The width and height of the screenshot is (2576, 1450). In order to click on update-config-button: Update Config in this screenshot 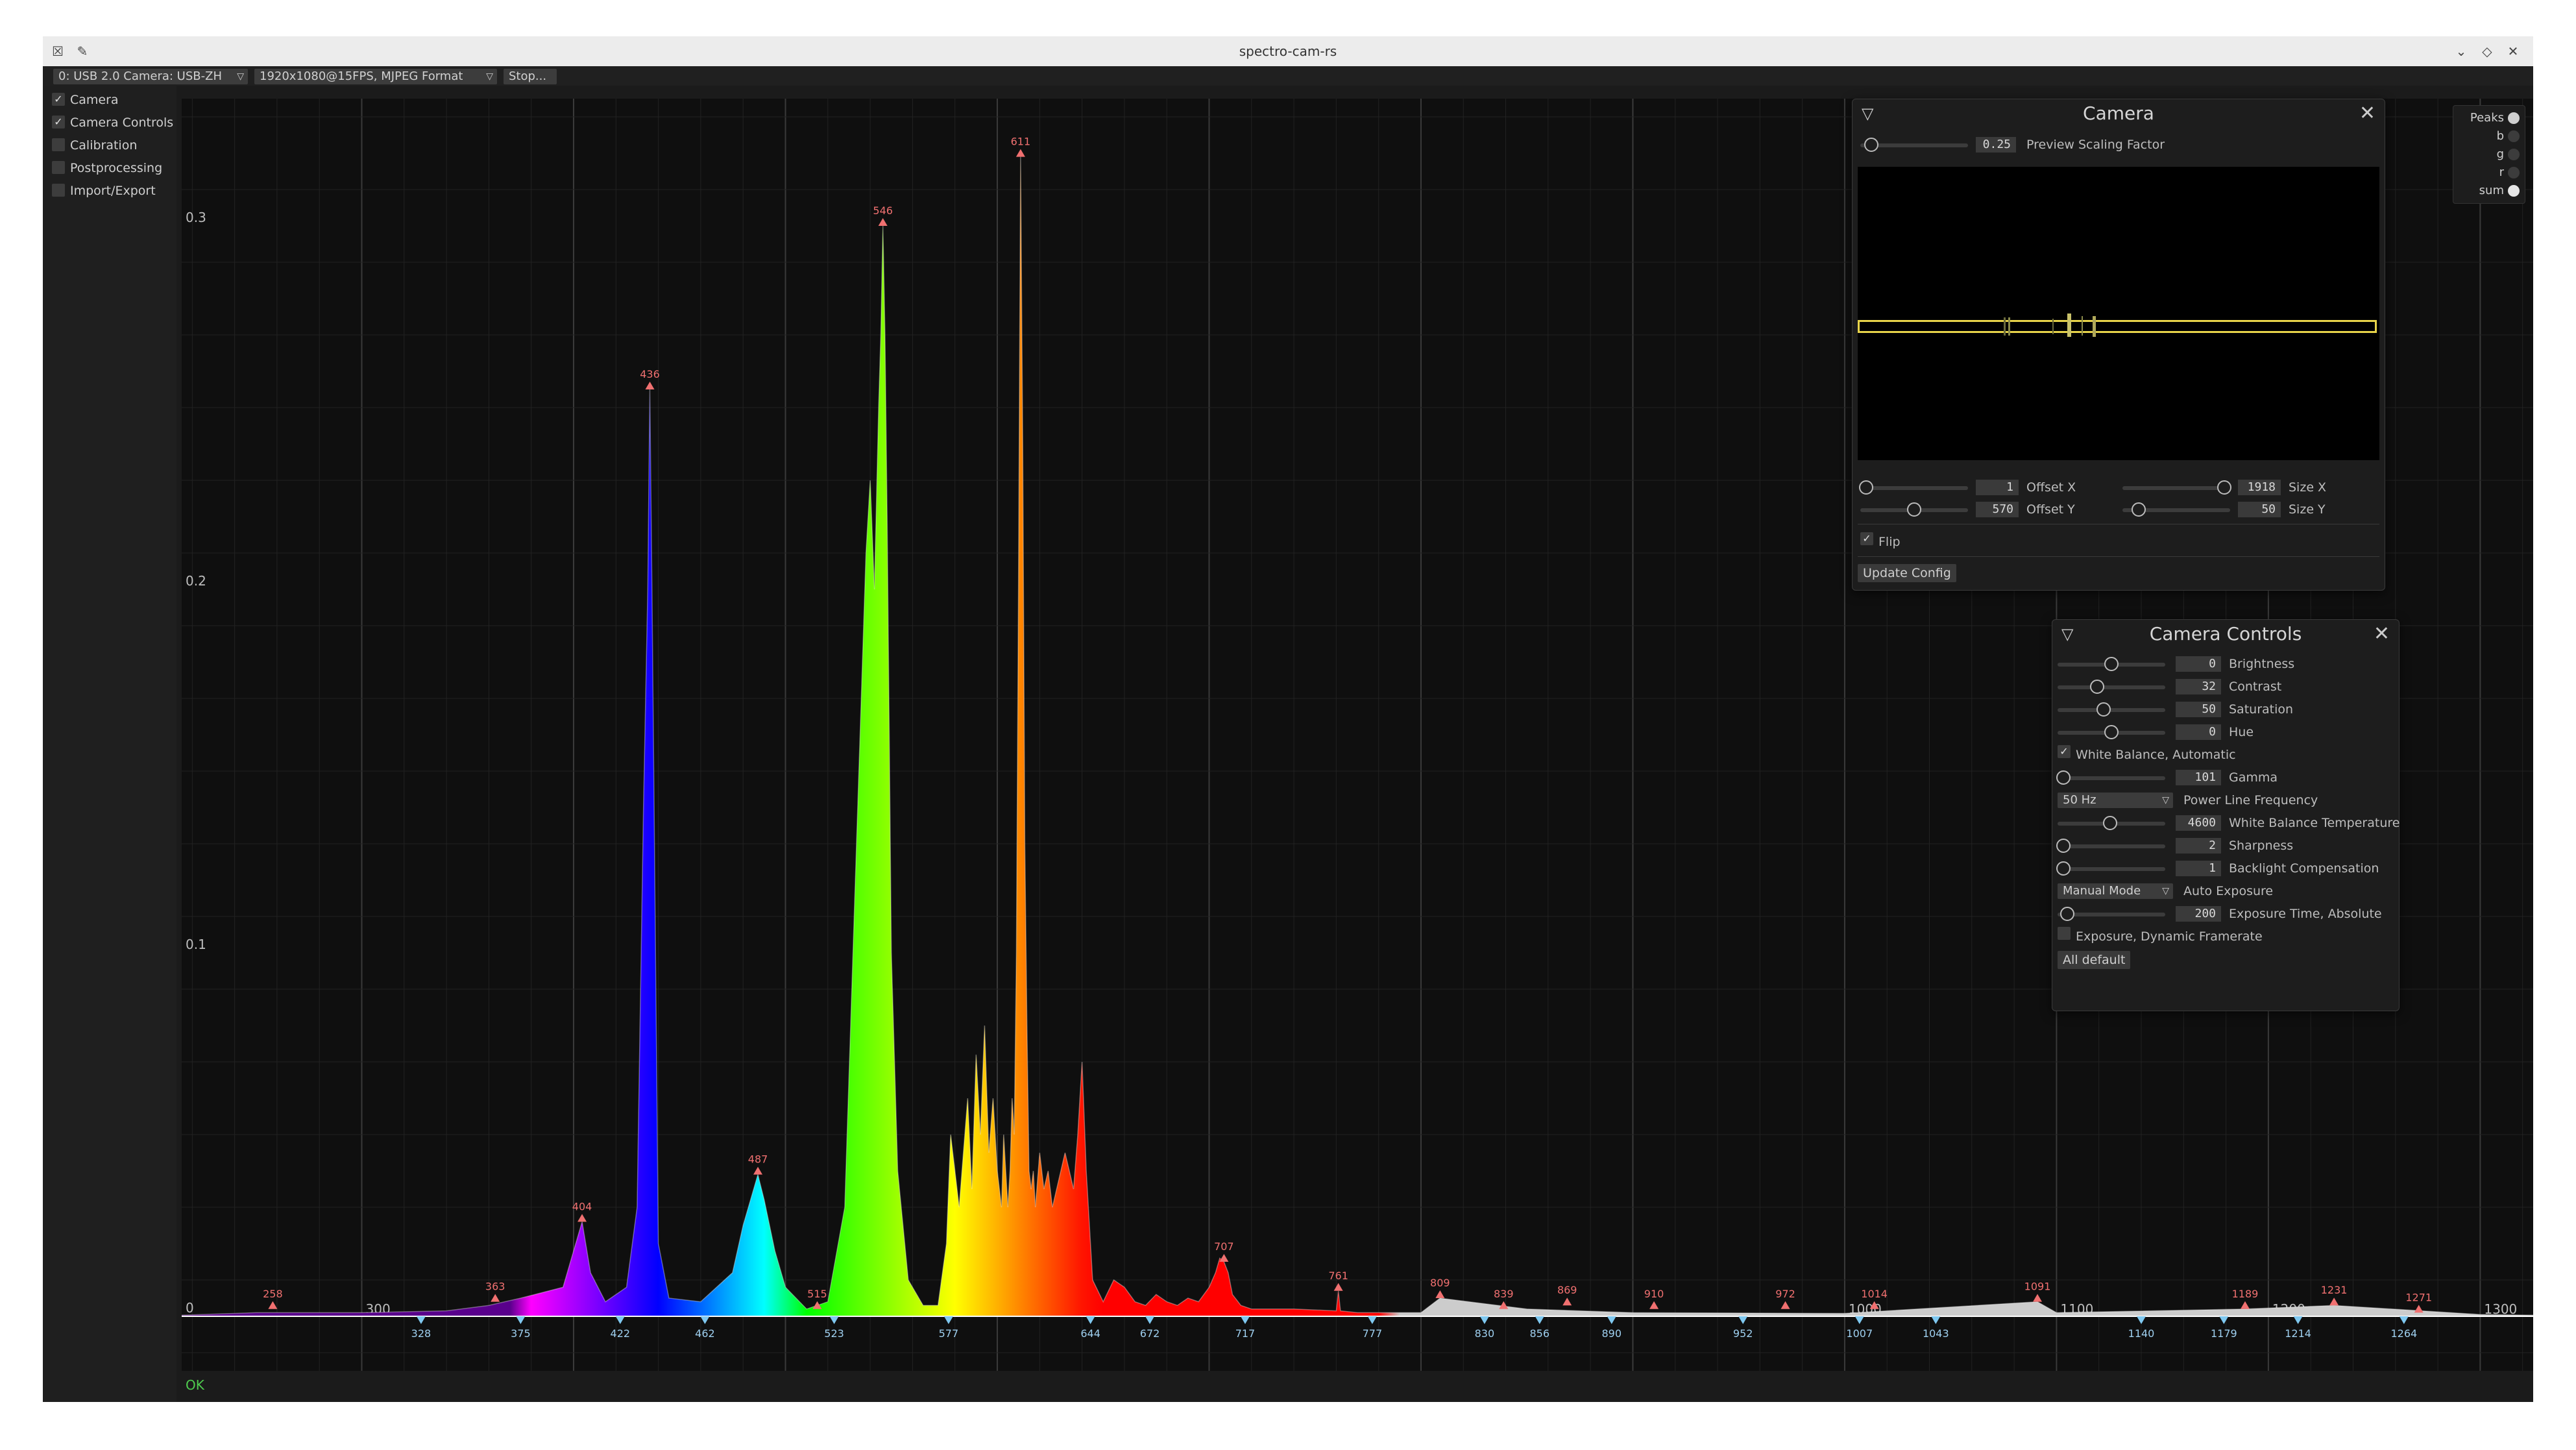, I will do `click(1907, 573)`.